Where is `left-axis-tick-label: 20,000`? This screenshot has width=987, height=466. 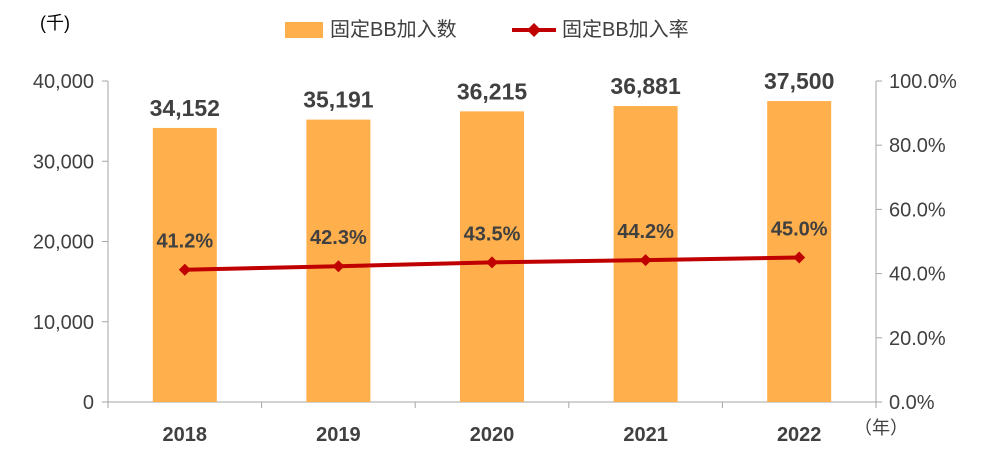
left-axis-tick-label: 20,000 is located at coordinates (63, 243).